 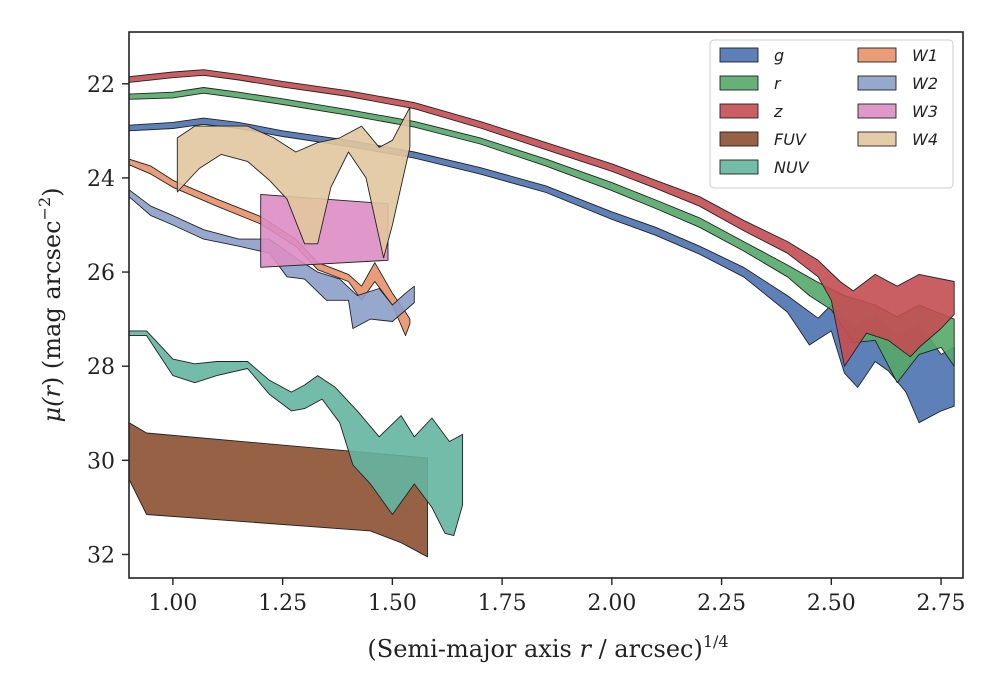 I want to click on legend-swatch-fuv, so click(x=739, y=139).